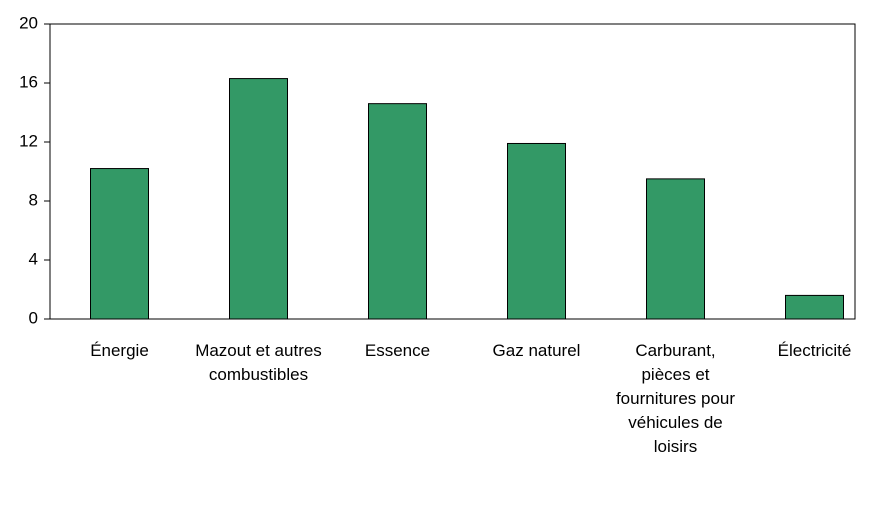 This screenshot has height=508, width=873. Describe the element at coordinates (33, 317) in the screenshot. I see `y-tick-label: 0` at that location.